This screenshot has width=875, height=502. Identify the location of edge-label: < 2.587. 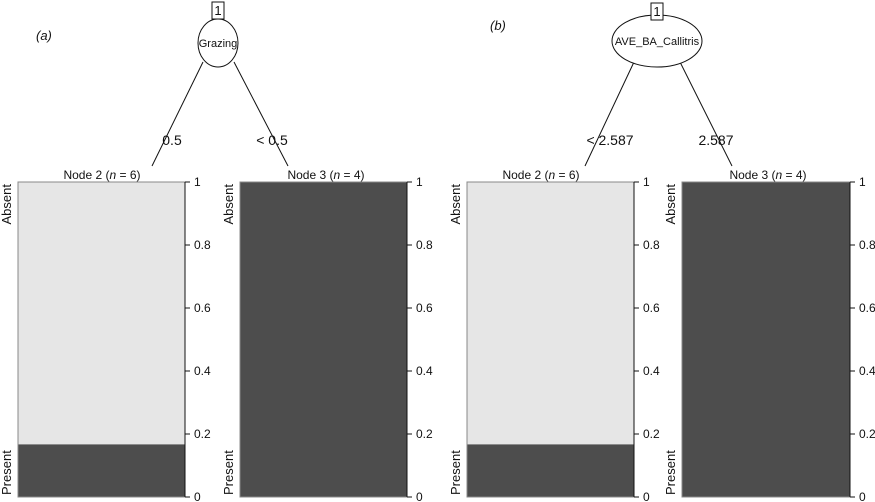
(609, 140).